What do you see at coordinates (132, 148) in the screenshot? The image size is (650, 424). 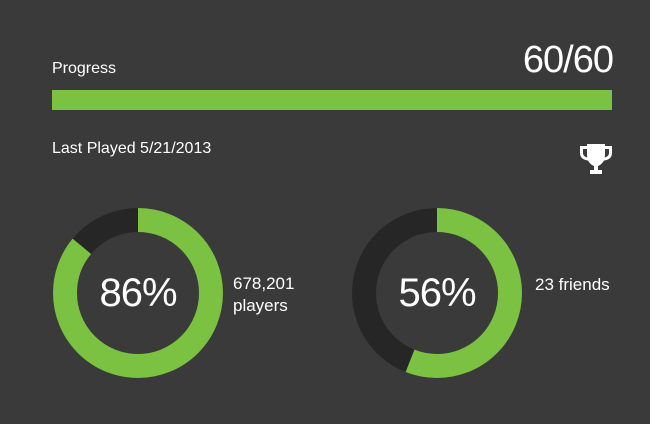 I see `last-played-date: Last Played 5/21/2013` at bounding box center [132, 148].